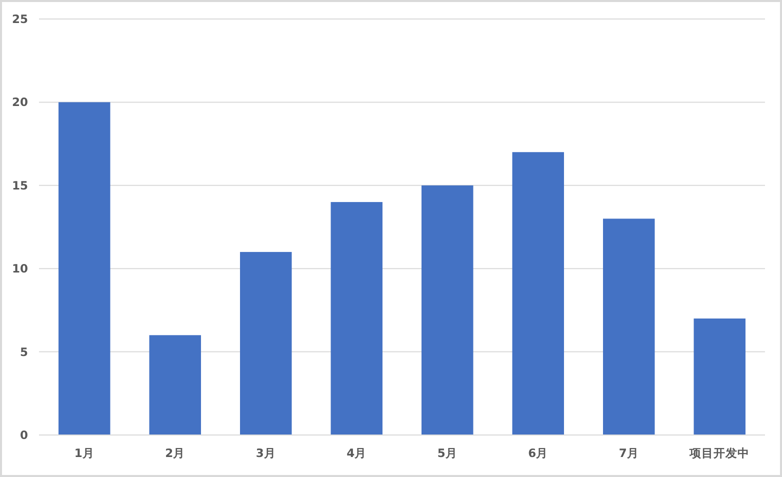 The width and height of the screenshot is (782, 477). I want to click on x-tick-label: 7月, so click(628, 453).